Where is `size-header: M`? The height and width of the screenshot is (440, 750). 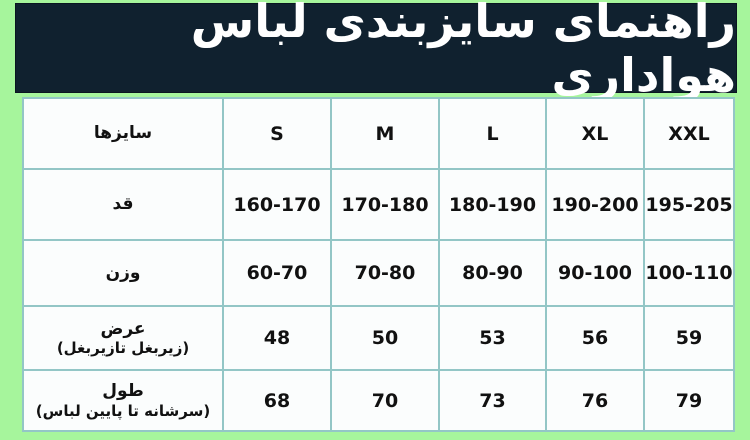
size-header: M is located at coordinates (385, 133).